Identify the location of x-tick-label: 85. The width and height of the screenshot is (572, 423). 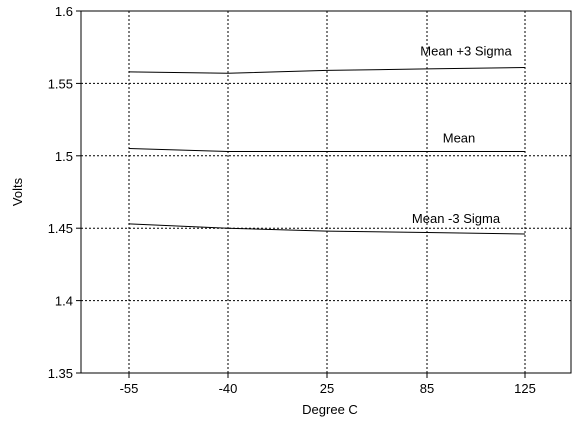
(427, 388).